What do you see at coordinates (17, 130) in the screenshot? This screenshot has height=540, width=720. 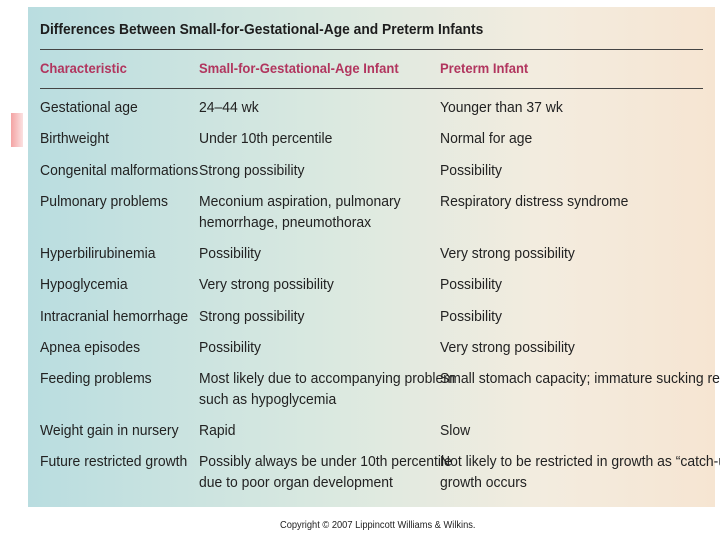 I see `slide-accent-bar` at bounding box center [17, 130].